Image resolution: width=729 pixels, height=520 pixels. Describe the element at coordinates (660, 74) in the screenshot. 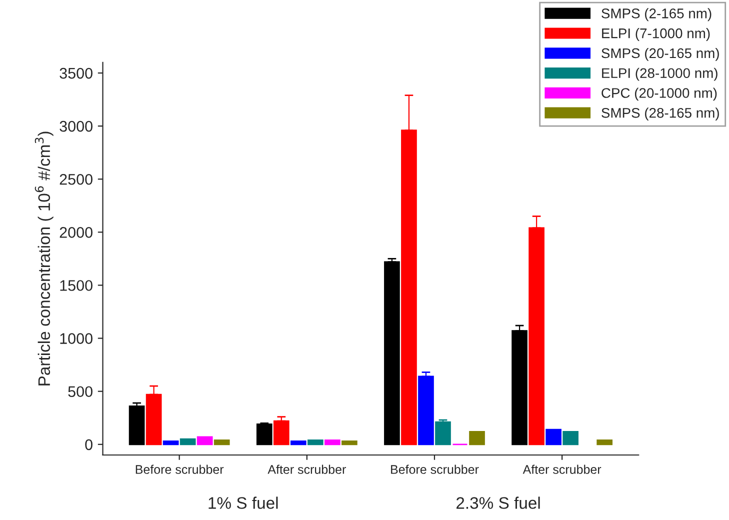

I see `legend-label: ELPI (28-1000 nm)` at that location.